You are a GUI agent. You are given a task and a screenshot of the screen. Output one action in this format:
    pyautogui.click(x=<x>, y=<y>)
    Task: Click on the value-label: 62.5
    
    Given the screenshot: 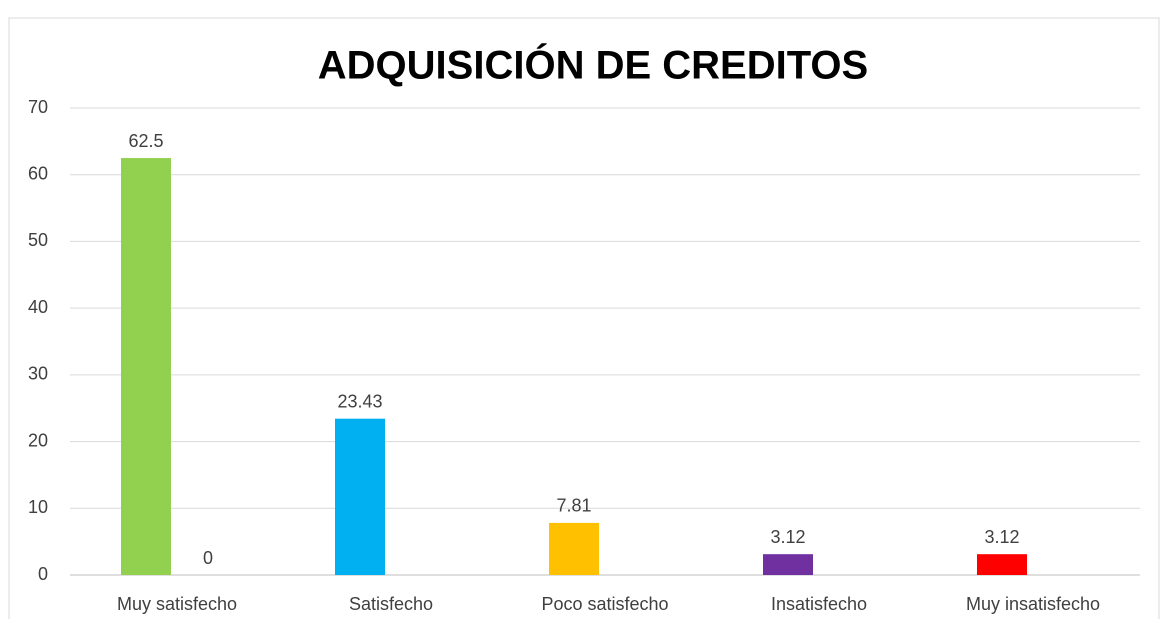 What is the action you would take?
    pyautogui.click(x=145, y=141)
    